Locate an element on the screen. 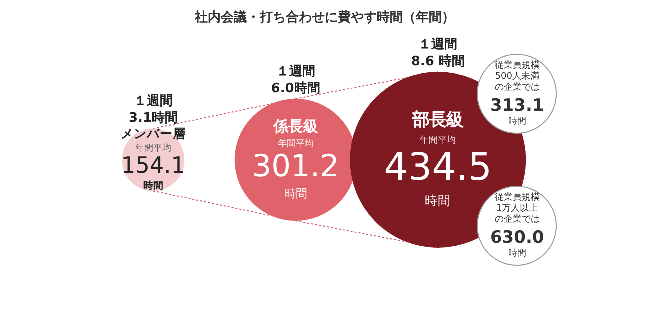  callout-circle: 従業員規模1万人以上の企業では 630.0 時間 is located at coordinates (517, 226).